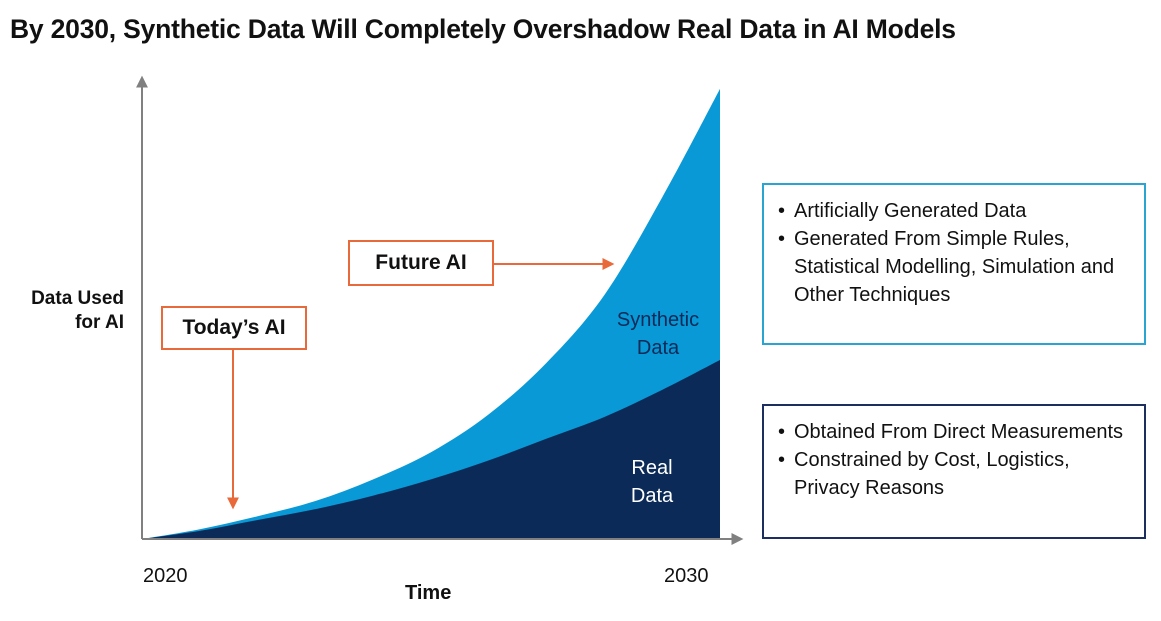 This screenshot has height=621, width=1161. Describe the element at coordinates (165, 576) in the screenshot. I see `x-tick-2020: 2020` at that location.